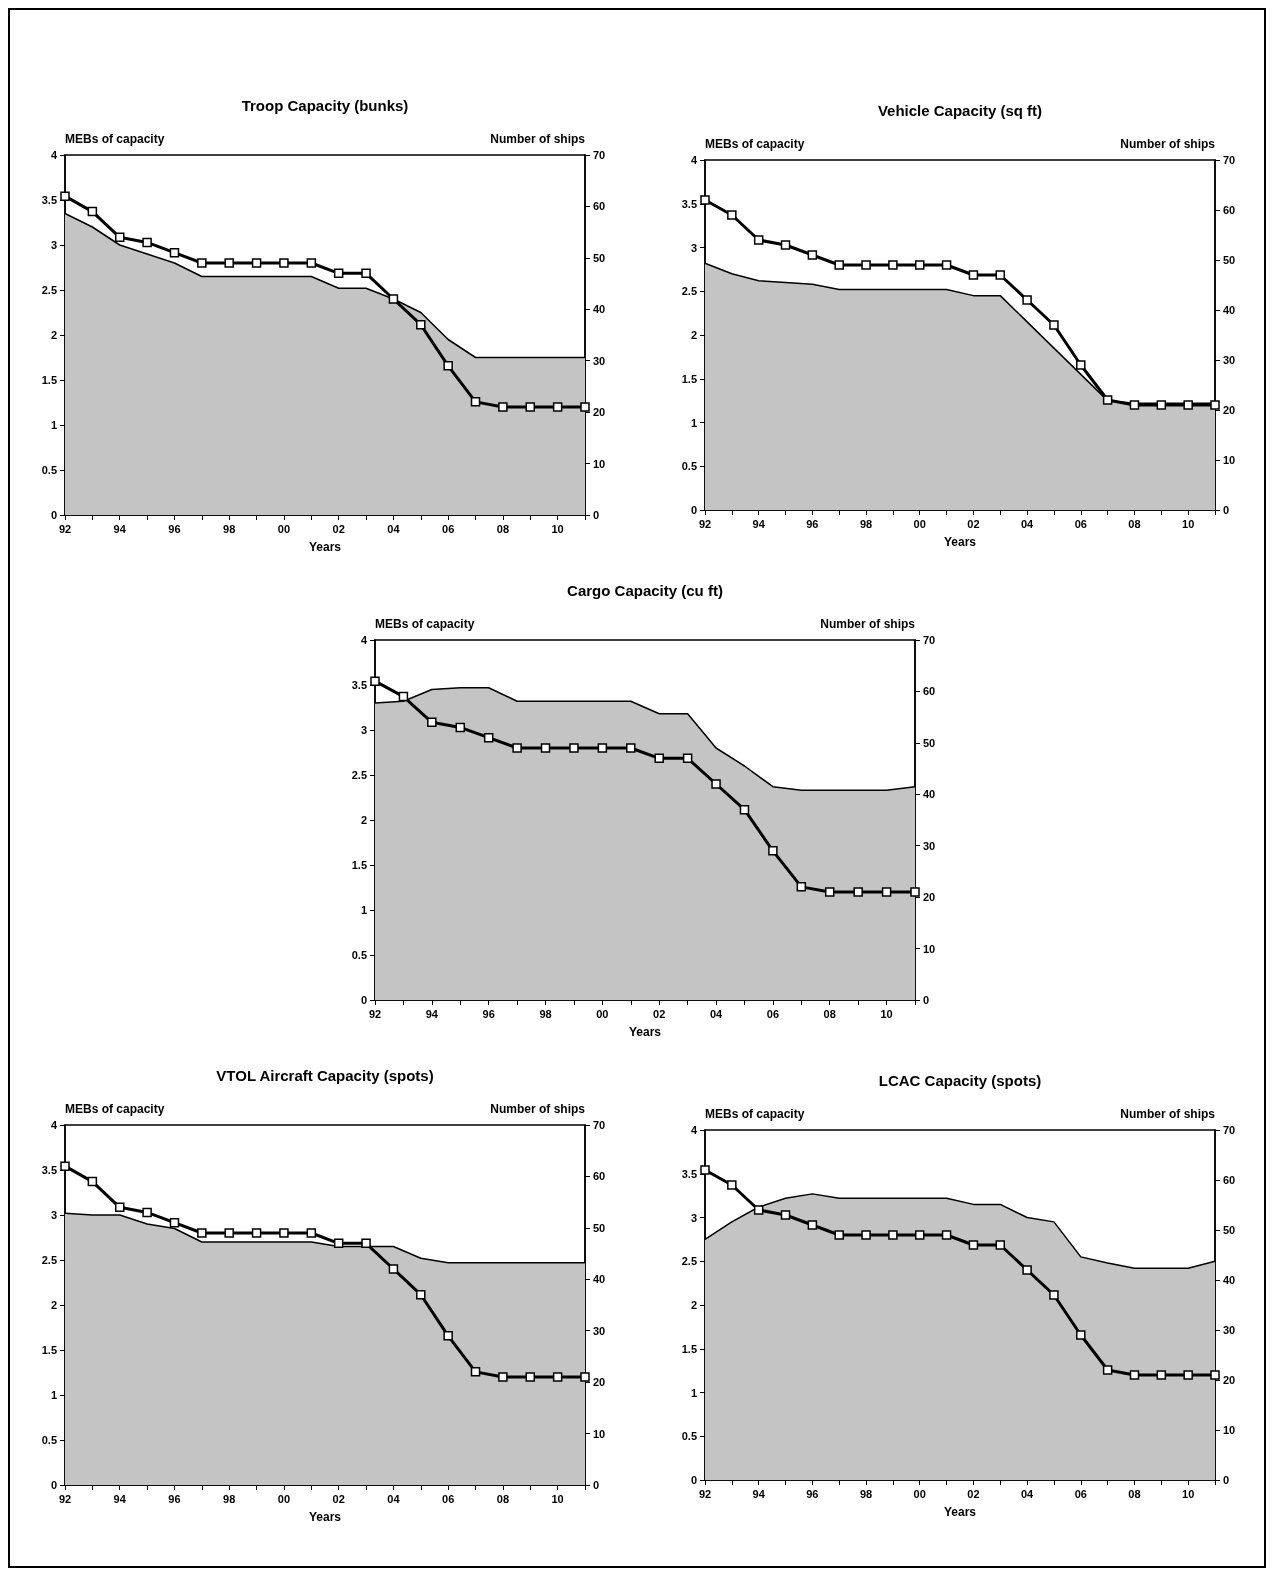 Image resolution: width=1276 pixels, height=1579 pixels. Describe the element at coordinates (359, 775) in the screenshot. I see `y-tick-label: 2.5` at that location.